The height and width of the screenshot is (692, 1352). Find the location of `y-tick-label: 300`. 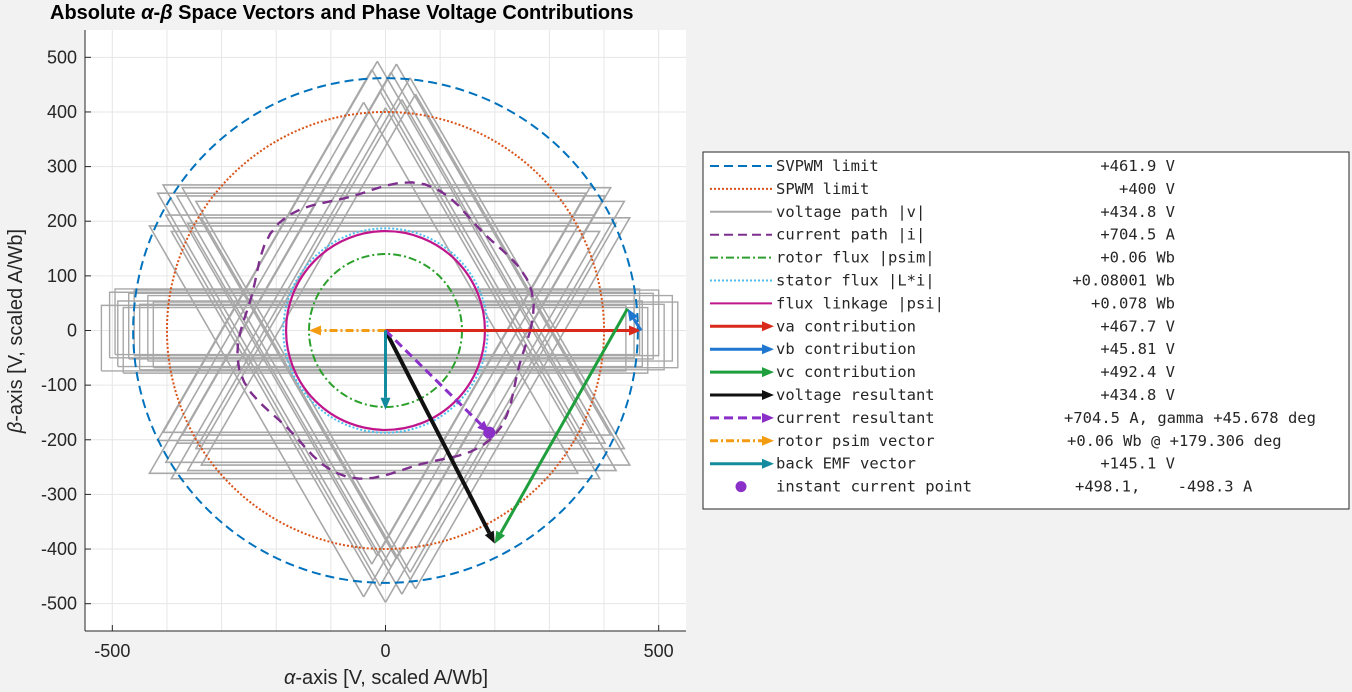

y-tick-label: 300 is located at coordinates (62, 167).